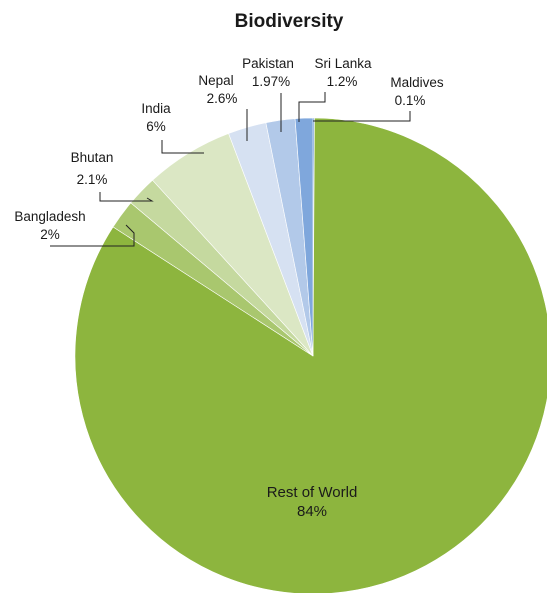 The image size is (547, 593). Describe the element at coordinates (312, 511) in the screenshot. I see `slice-value-rest-of-world: 84%` at that location.